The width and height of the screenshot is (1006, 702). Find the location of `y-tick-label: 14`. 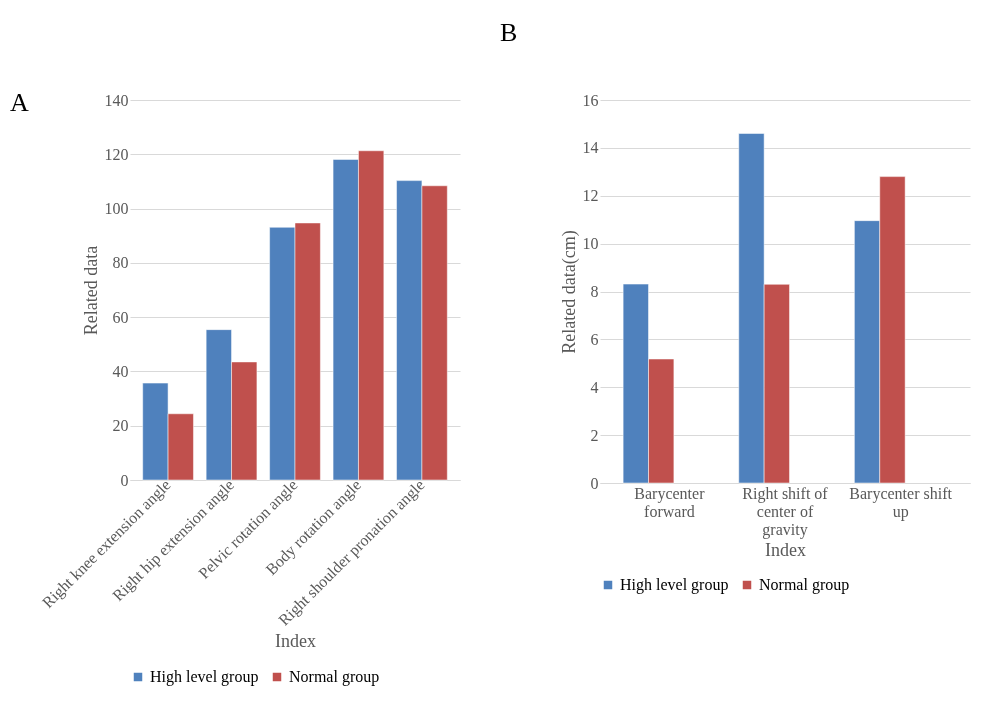

y-tick-label: 14 is located at coordinates (590, 148).